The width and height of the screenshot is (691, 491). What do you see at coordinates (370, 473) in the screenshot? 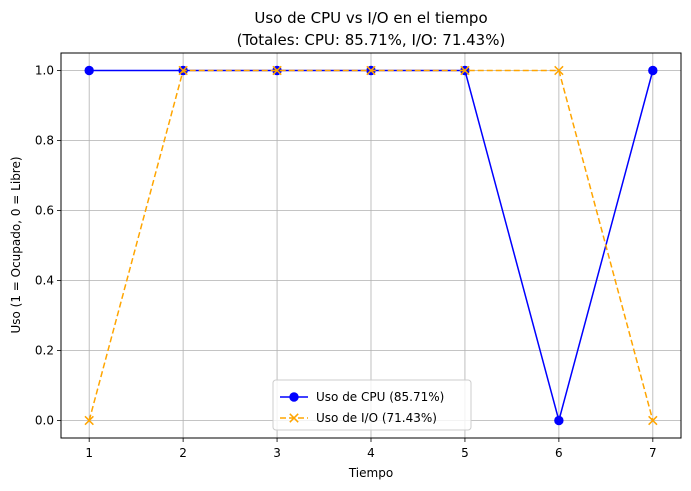
I see `x-axis-label: Tiempo` at bounding box center [370, 473].